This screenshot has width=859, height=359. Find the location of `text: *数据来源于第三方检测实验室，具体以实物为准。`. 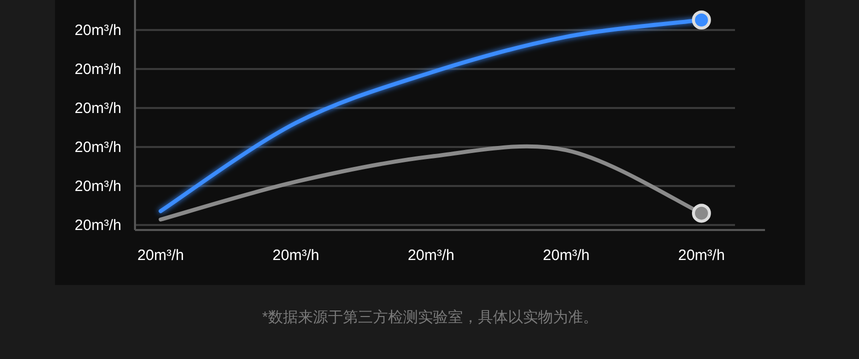

text: *数据来源于第三方检测实验室，具体以实物为准。 is located at coordinates (430, 317).